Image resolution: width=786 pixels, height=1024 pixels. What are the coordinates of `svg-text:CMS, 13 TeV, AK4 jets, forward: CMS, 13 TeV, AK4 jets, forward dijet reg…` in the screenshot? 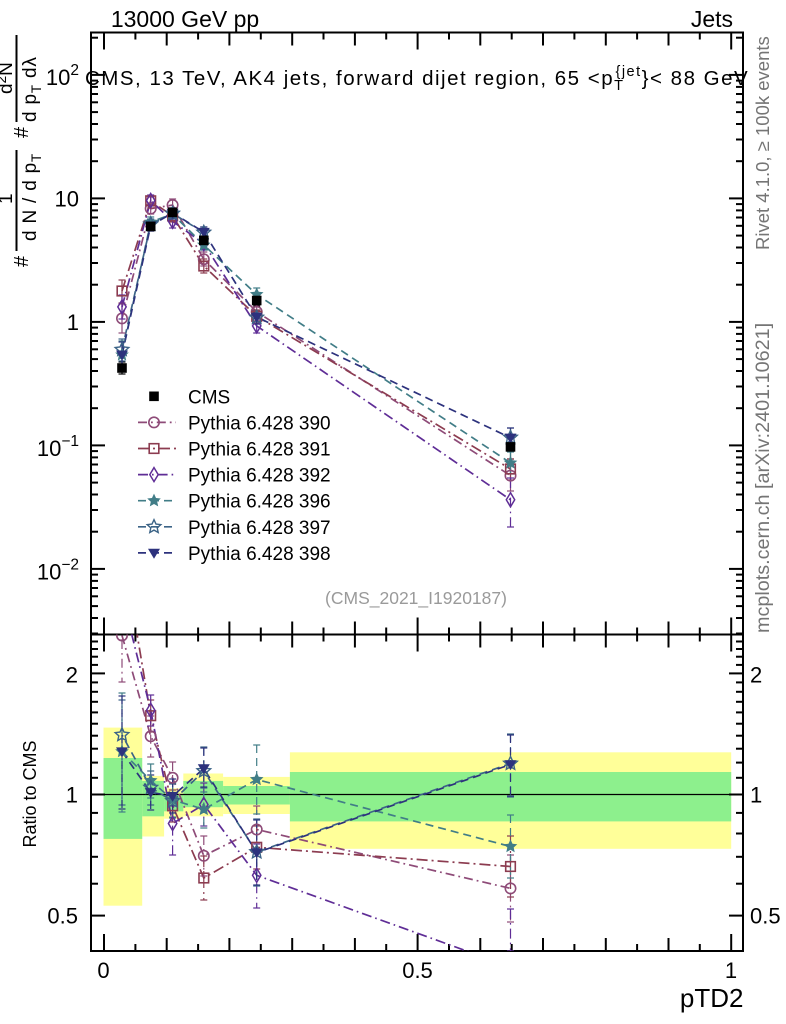 It's located at (417, 79).